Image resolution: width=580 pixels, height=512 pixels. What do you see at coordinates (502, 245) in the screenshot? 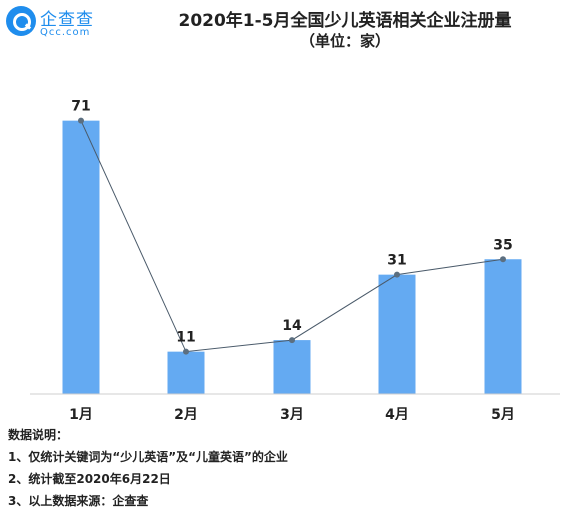
I see `data-label: 35` at bounding box center [502, 245].